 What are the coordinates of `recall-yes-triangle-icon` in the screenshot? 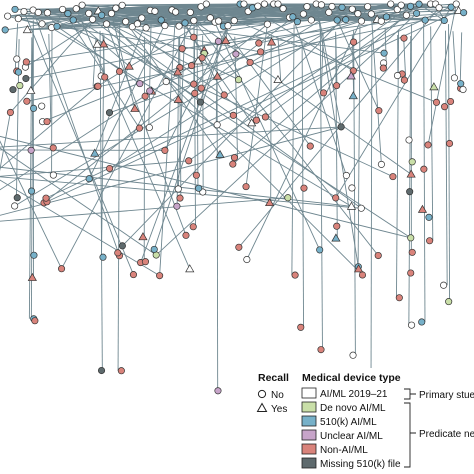 It's located at (262, 407).